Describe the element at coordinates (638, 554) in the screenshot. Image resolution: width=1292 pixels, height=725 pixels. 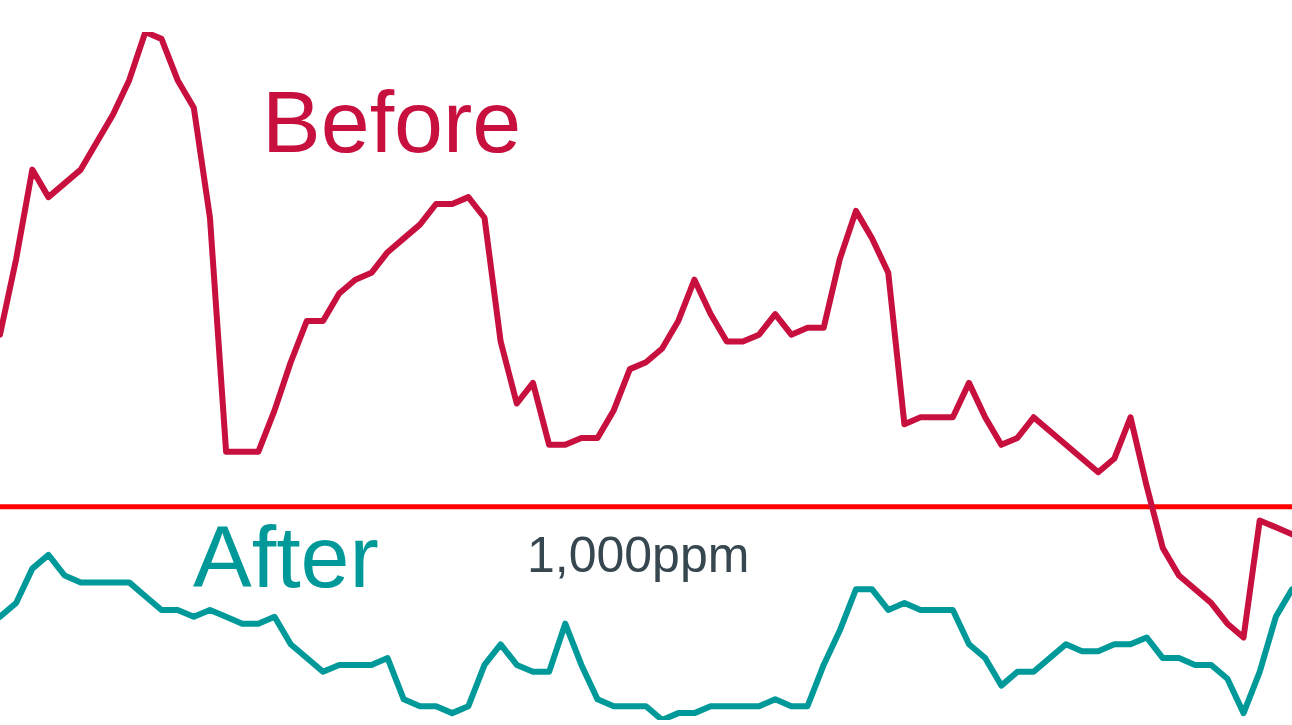
I see `ref-line-label: 1,000ppm` at that location.